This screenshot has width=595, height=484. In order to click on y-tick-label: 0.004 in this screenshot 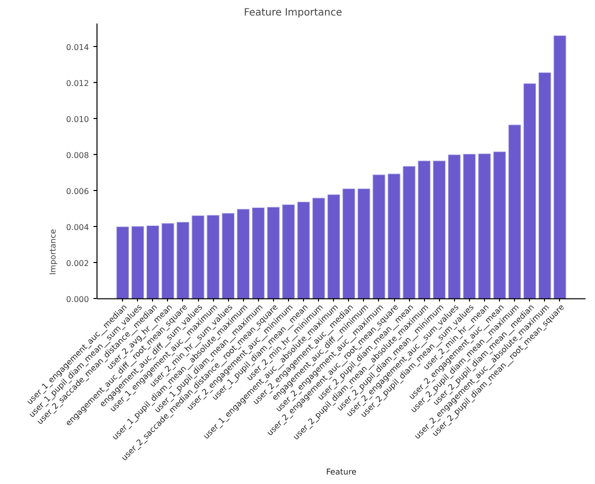, I will do `click(77, 227)`.